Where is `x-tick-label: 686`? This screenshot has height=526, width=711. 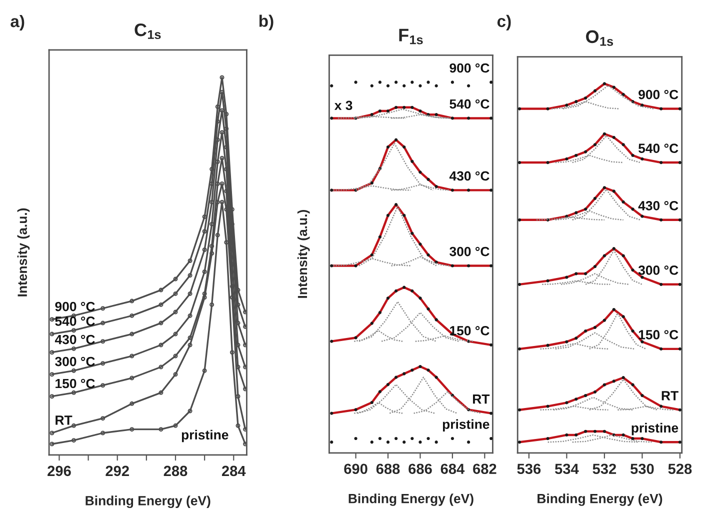 x-tick-label: 686 is located at coordinates (420, 469).